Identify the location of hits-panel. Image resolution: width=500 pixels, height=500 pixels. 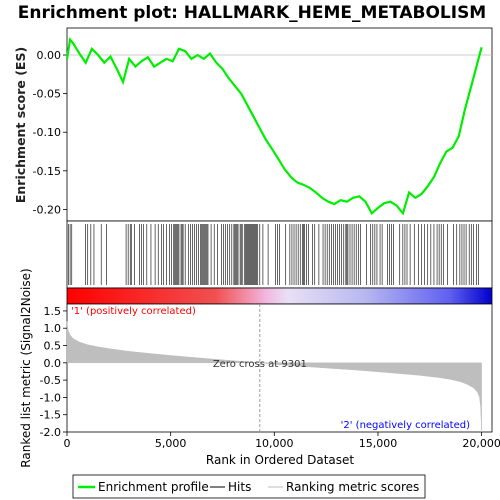
(279, 254).